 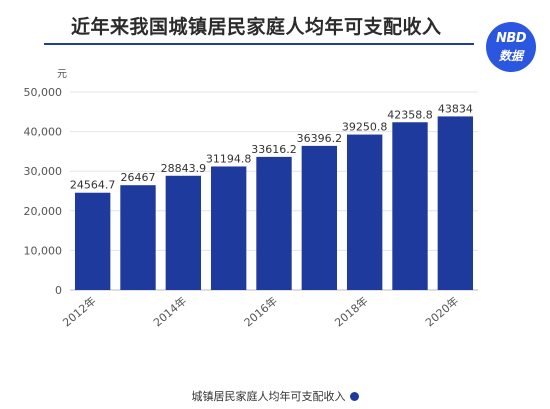 I want to click on legend: 城镇居民家庭人均年可支配收入, so click(x=275, y=396).